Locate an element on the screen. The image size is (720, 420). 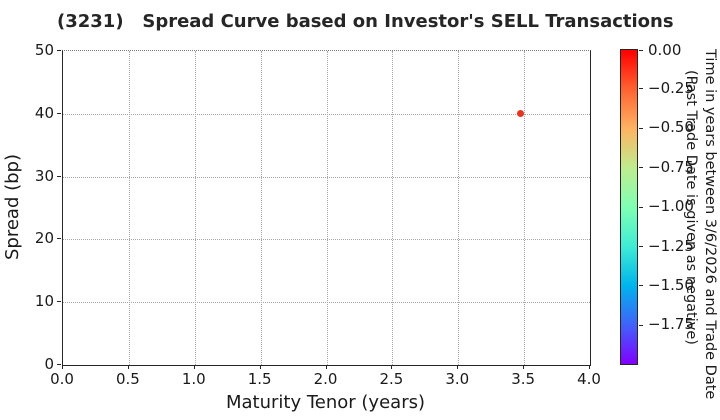
x-tick-label: 3.5 is located at coordinates (523, 379).